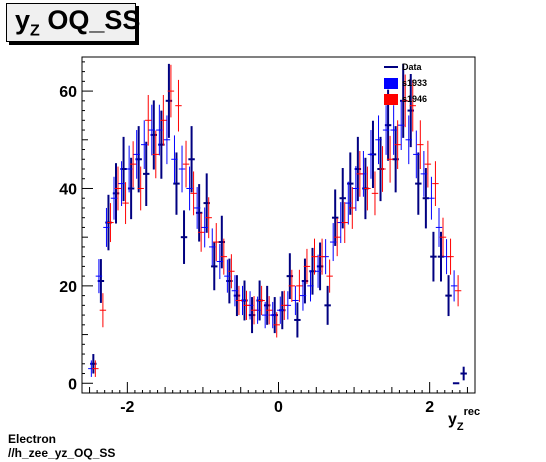  What do you see at coordinates (23, 20) in the screenshot?
I see `title-main: y` at bounding box center [23, 20].